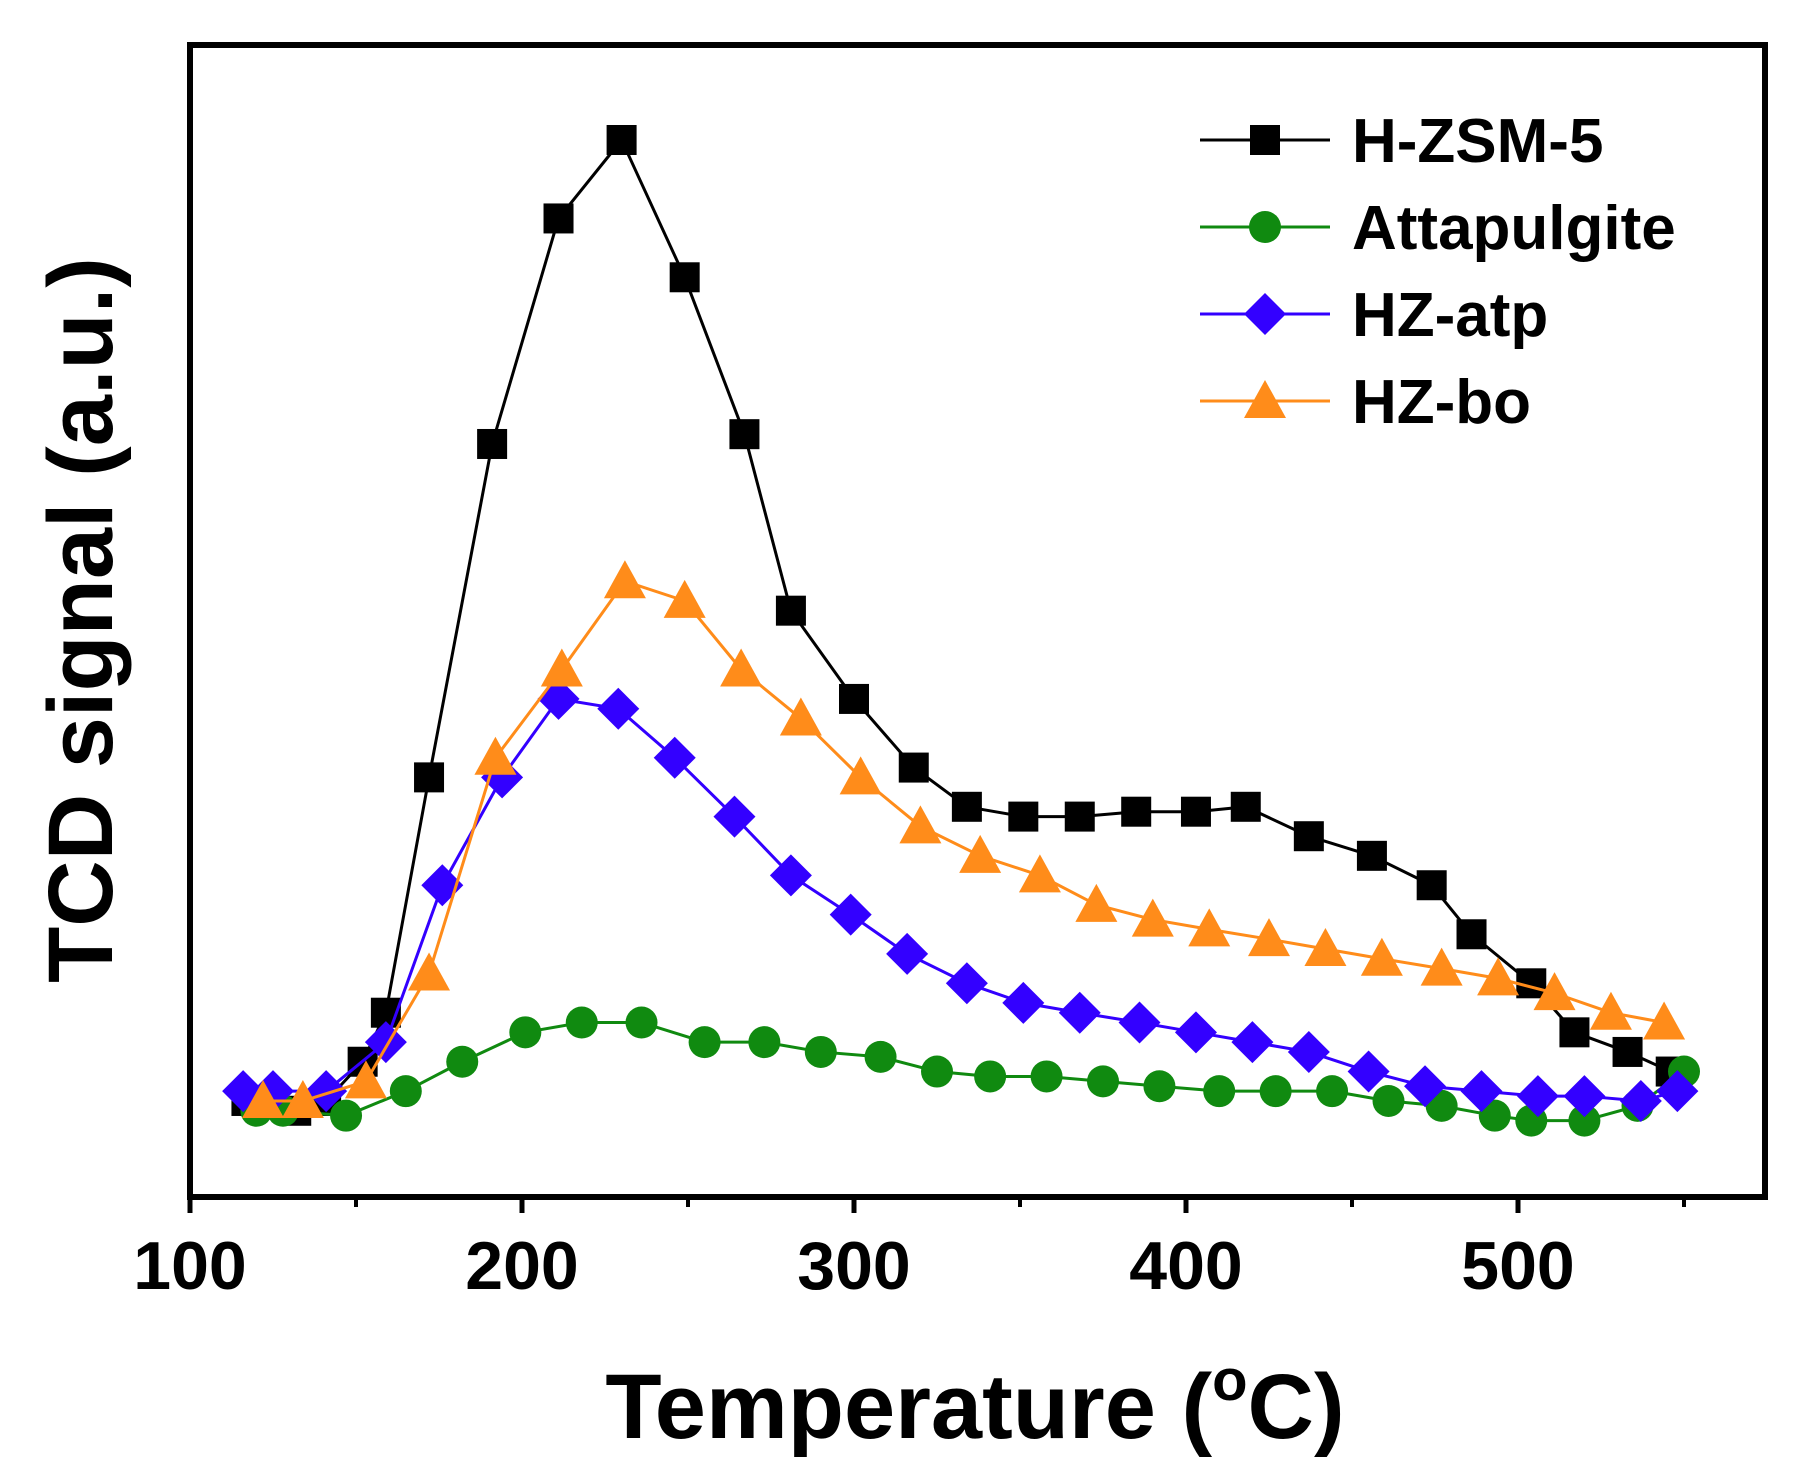 Image resolution: width=1797 pixels, height=1468 pixels. I want to click on x-axis-label-main: Temperature (, so click(908, 1407).